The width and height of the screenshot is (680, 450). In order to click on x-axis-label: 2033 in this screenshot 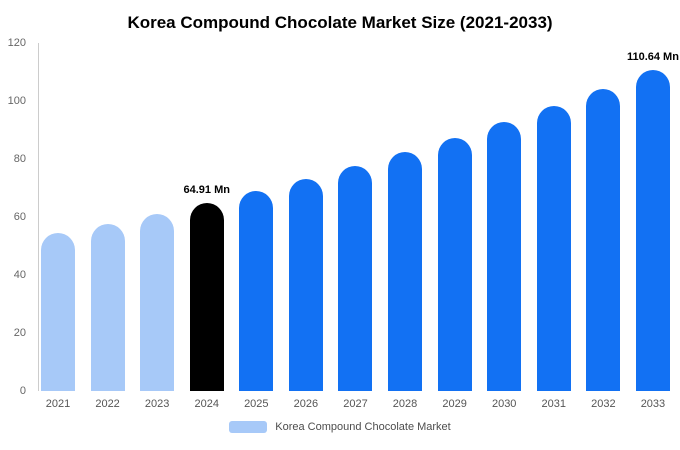, I will do `click(653, 404)`.